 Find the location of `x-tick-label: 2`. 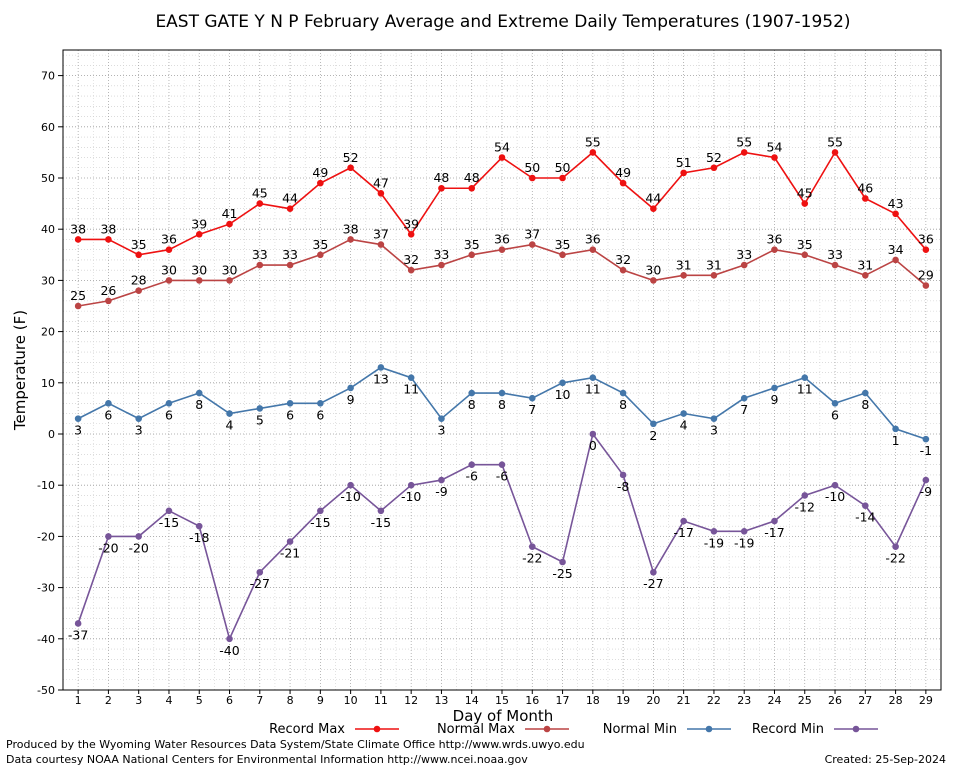

x-tick-label: 2 is located at coordinates (108, 700).